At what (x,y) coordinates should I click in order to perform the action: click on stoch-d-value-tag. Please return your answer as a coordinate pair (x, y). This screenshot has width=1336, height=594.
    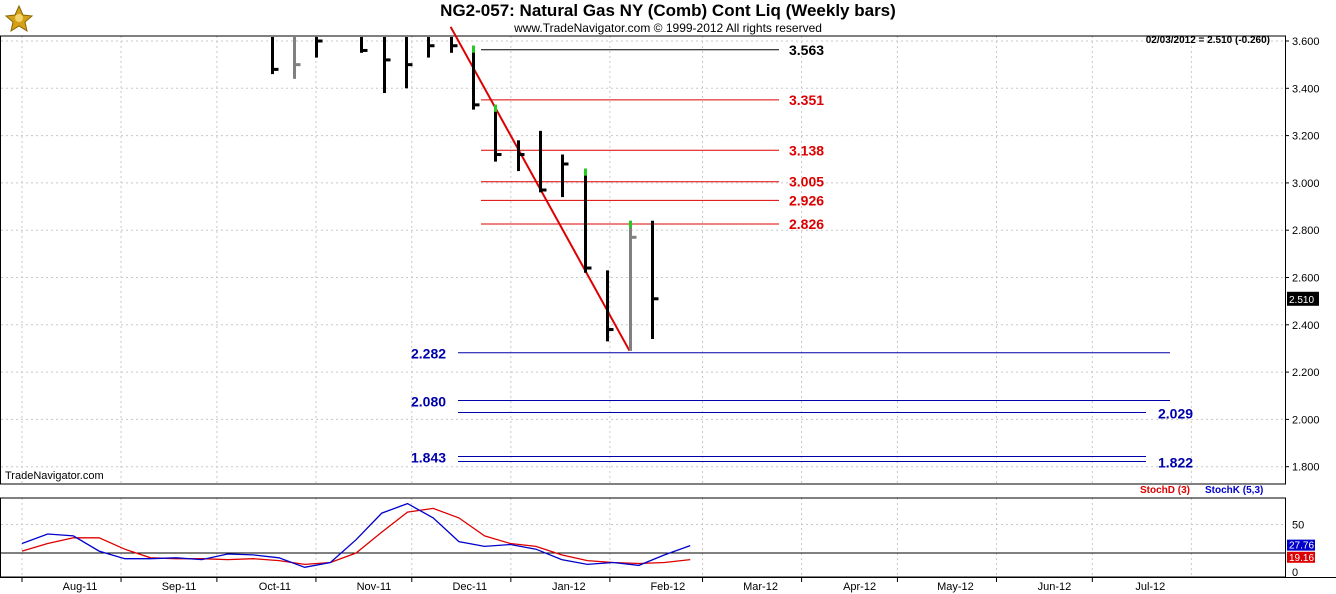
    Looking at the image, I should click on (1301, 557).